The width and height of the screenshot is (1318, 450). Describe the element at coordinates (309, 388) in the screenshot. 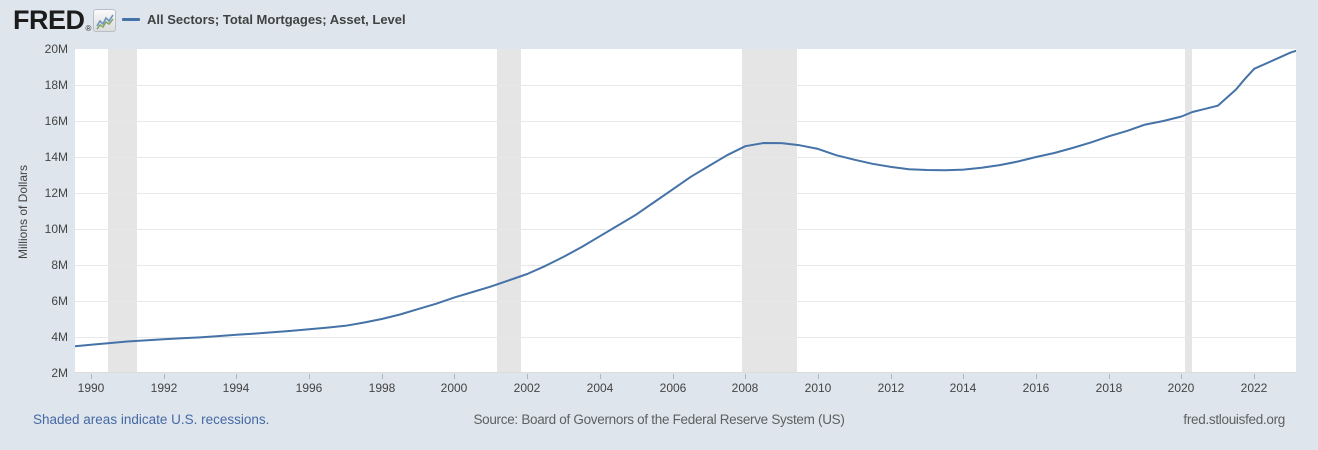

I see `x-tick-label: 1996` at that location.